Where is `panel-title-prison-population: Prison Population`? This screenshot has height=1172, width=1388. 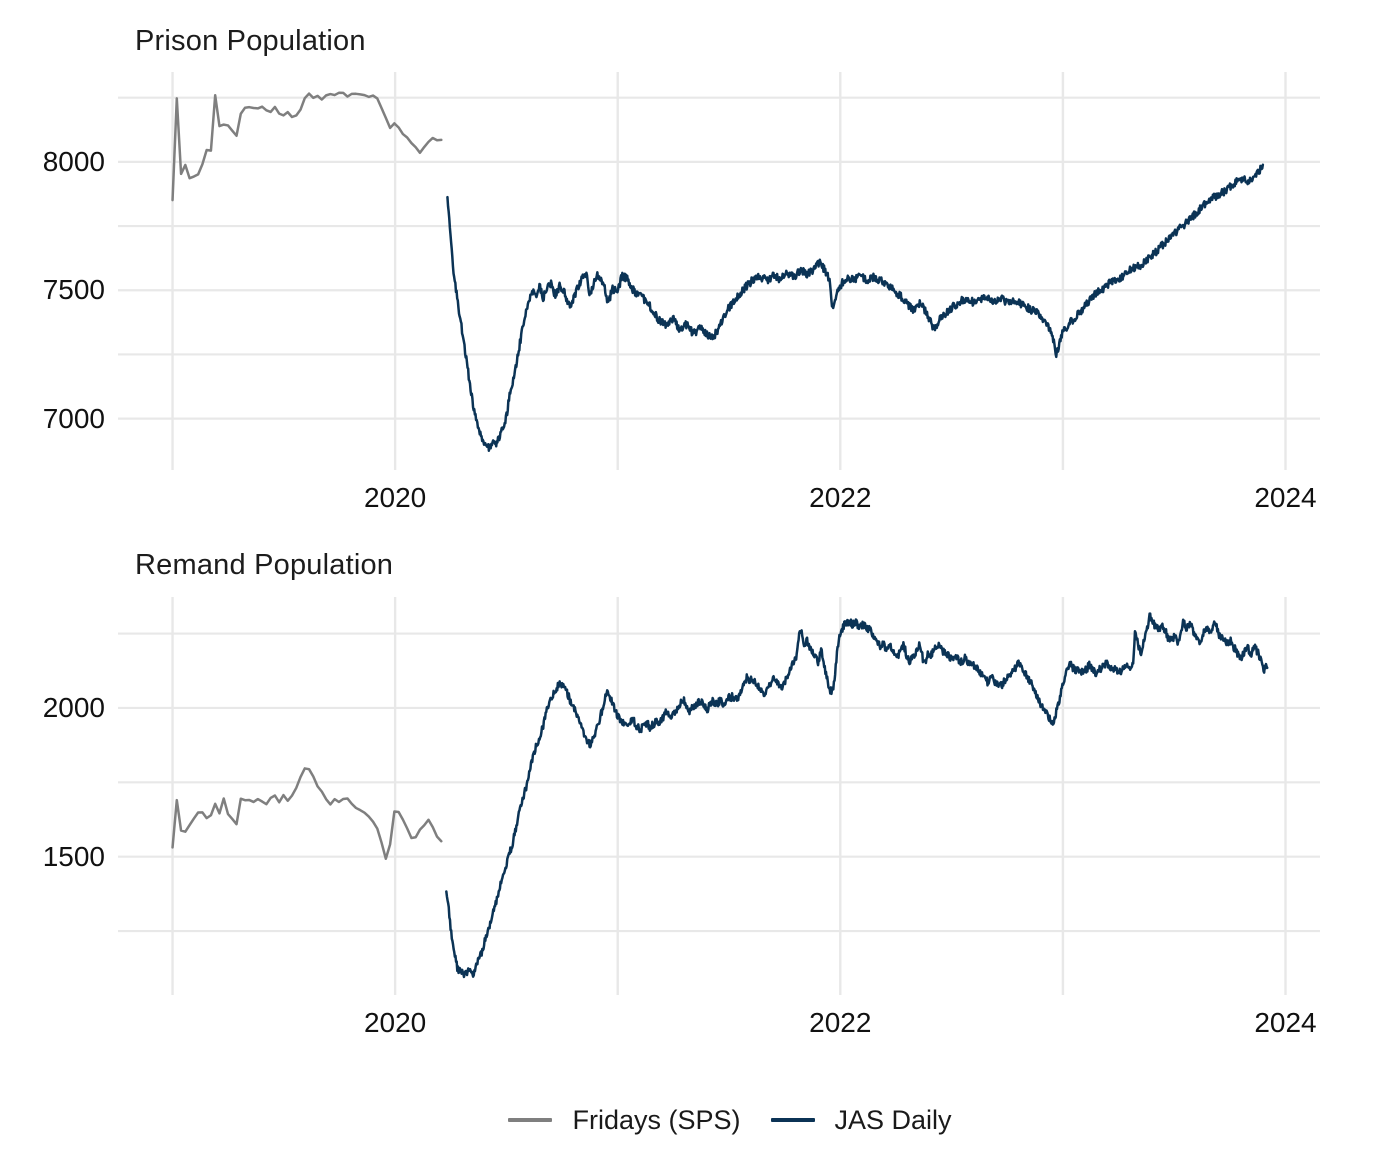
panel-title-prison-population: Prison Population is located at coordinates (250, 41).